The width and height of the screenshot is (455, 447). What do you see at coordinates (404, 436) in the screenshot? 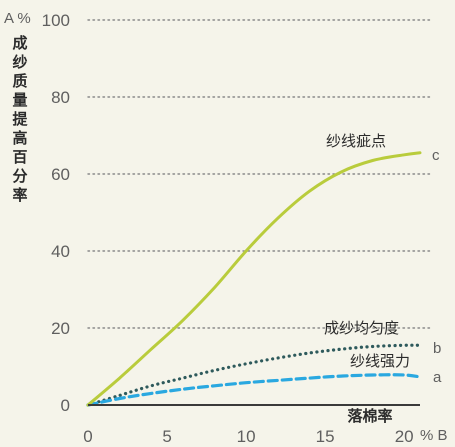
I see `x-tick-label: 20` at bounding box center [404, 436].